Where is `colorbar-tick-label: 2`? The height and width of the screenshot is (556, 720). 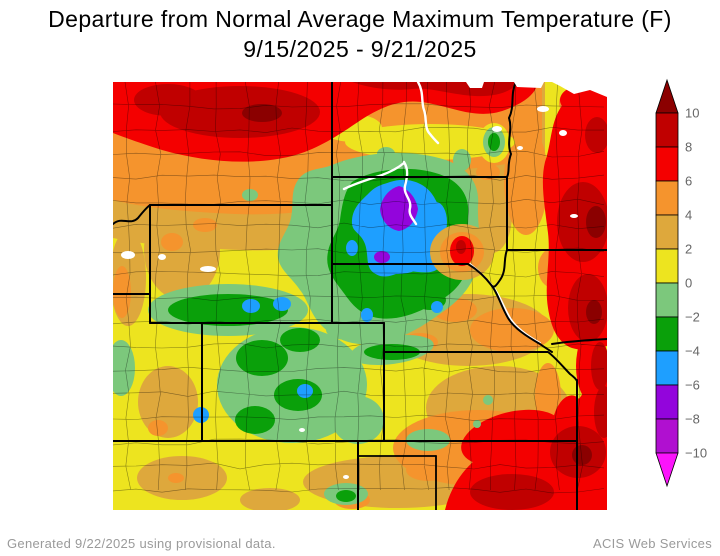 colorbar-tick-label: 2 is located at coordinates (688, 249).